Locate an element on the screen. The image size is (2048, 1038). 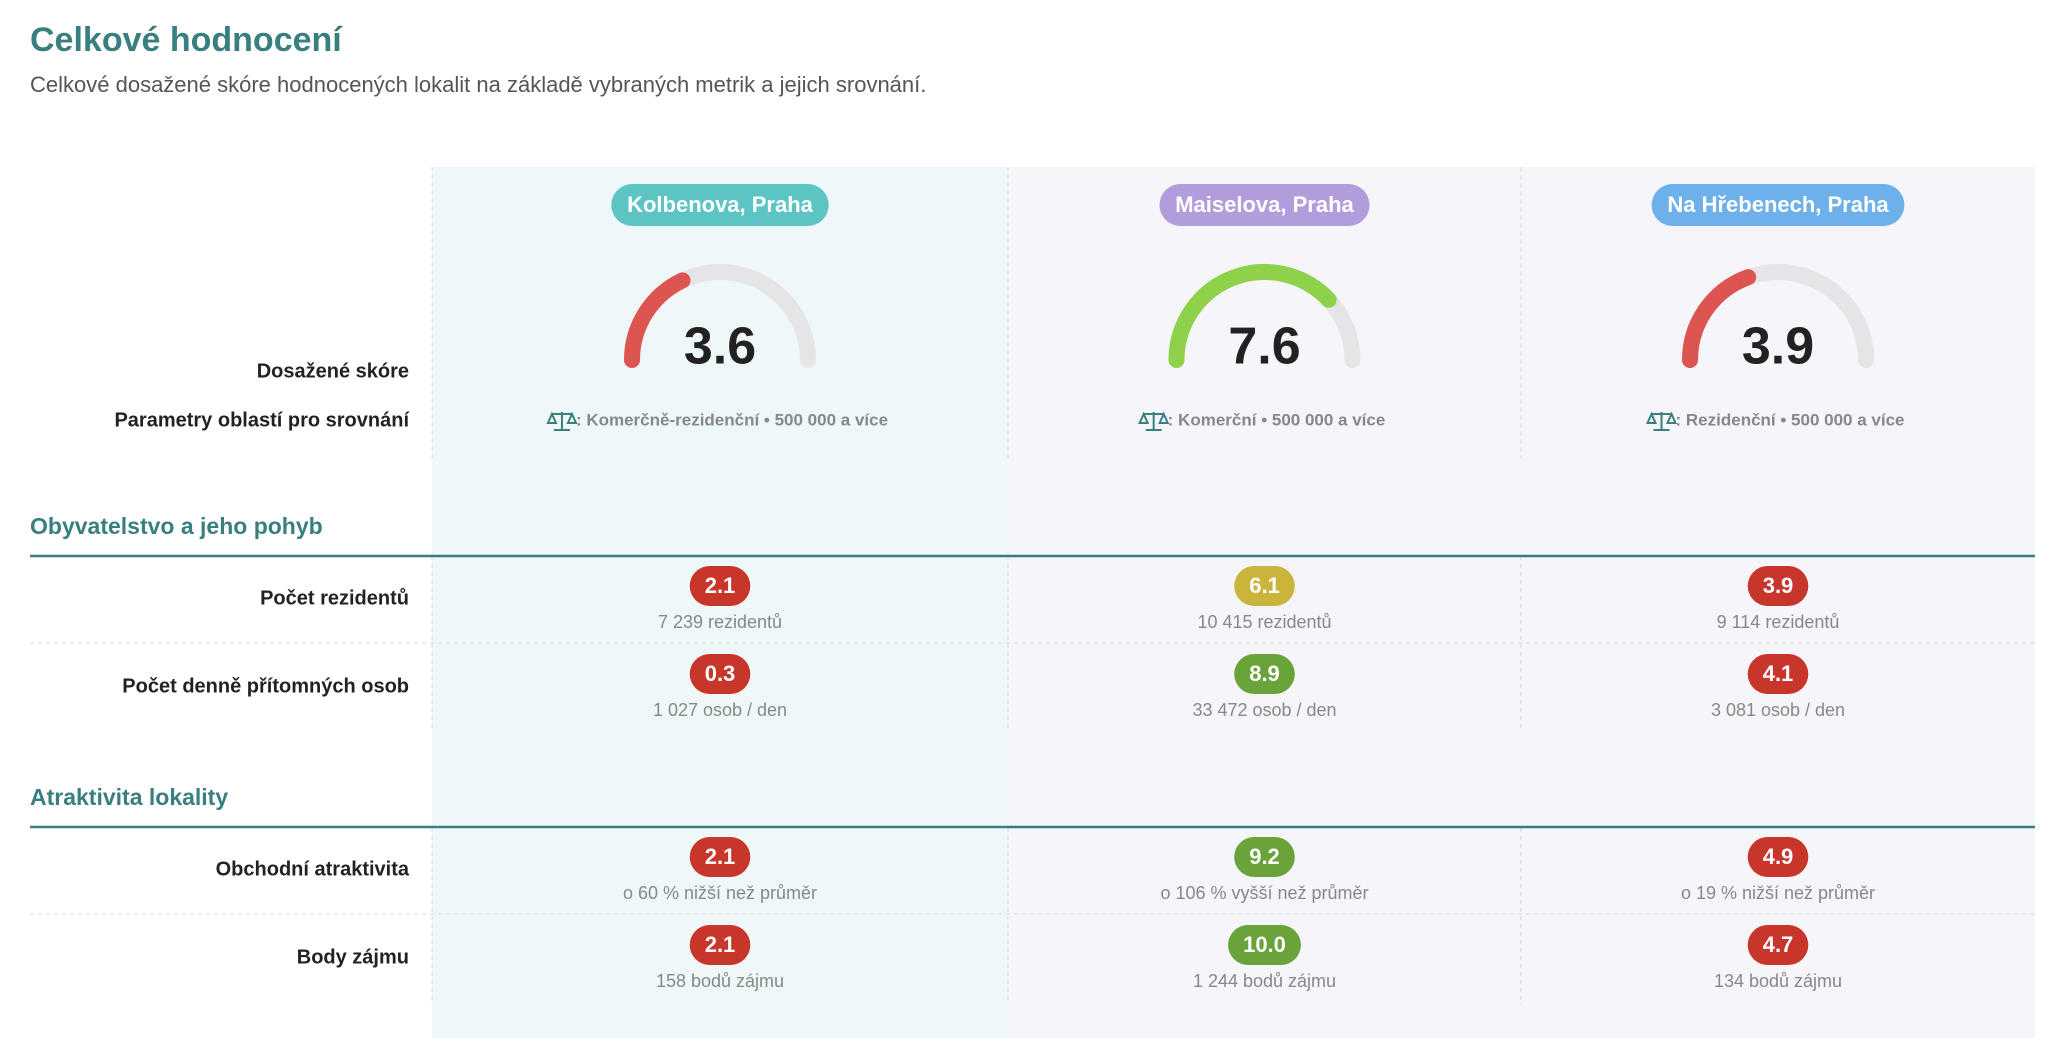
score-pill-text: 4.7 is located at coordinates (1778, 944).